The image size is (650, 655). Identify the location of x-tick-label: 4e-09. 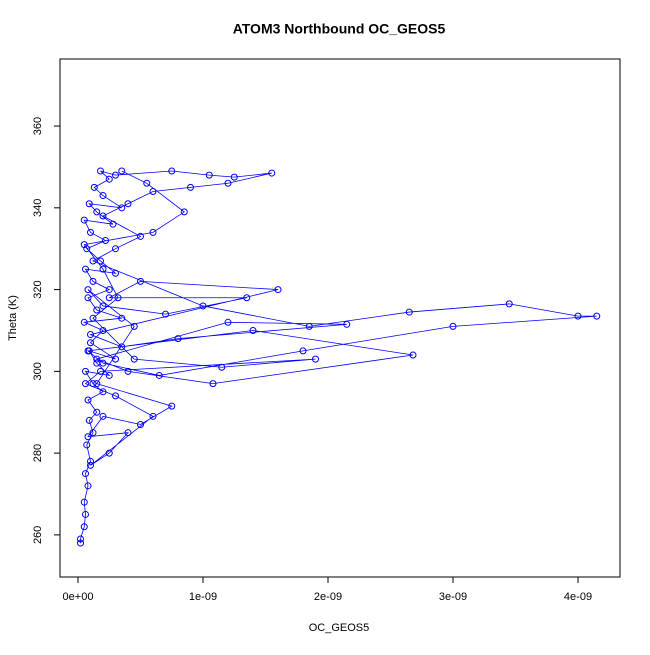
(578, 597).